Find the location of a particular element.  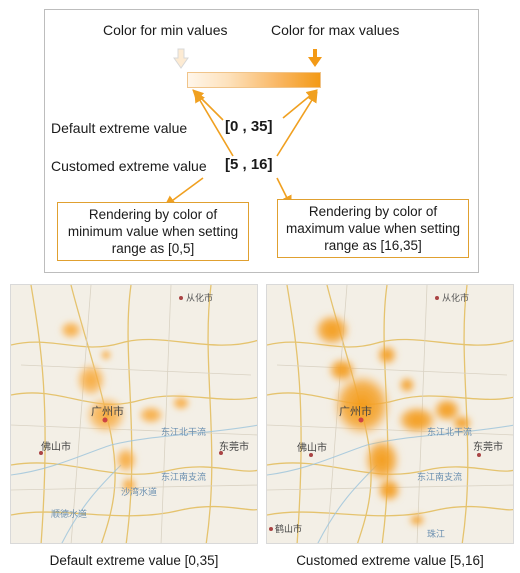

custom-range-value: [5 , 16] is located at coordinates (249, 164).